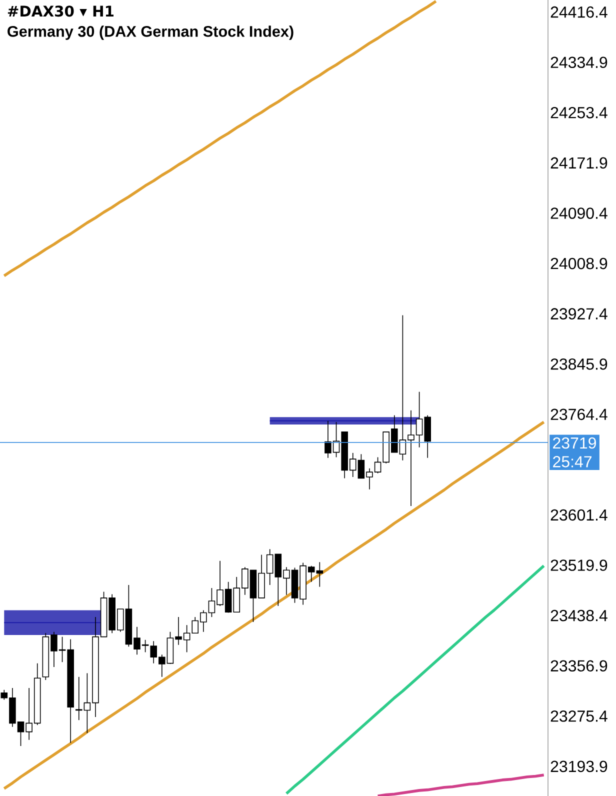  Describe the element at coordinates (61, 11) in the screenshot. I see `chart-title: #DAX30 ▾ H1` at that location.